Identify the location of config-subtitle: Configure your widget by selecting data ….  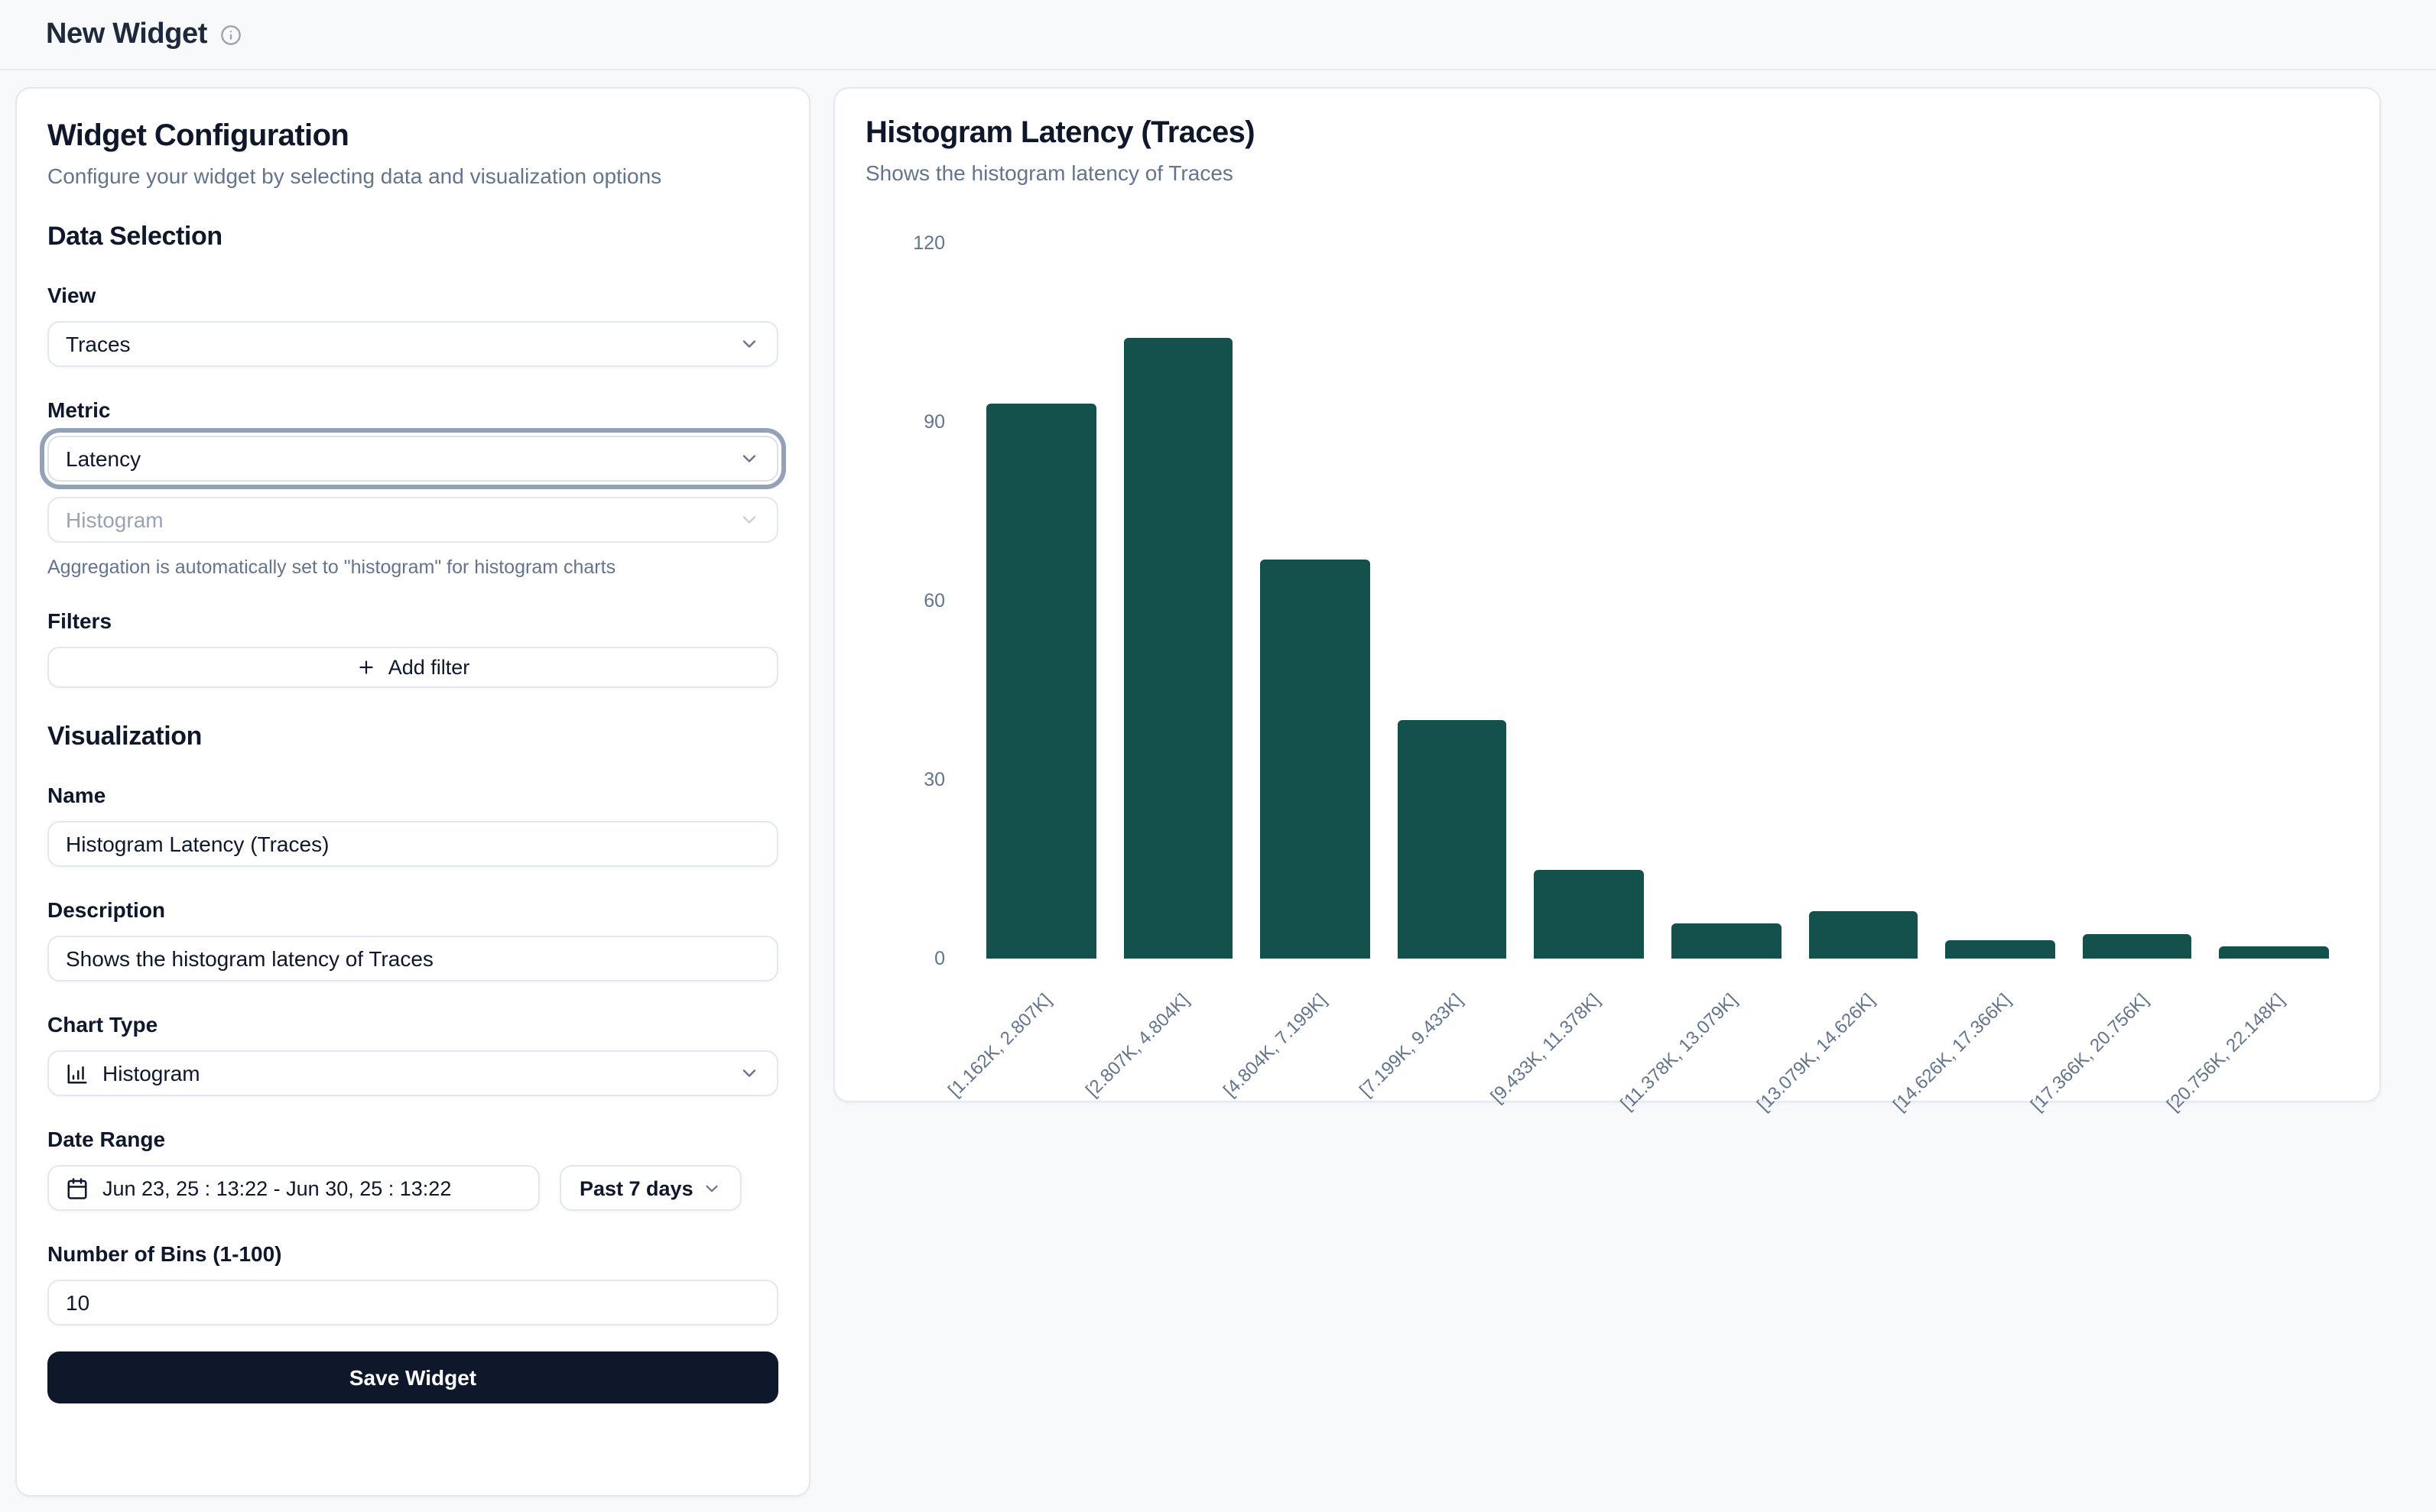
(354, 176).